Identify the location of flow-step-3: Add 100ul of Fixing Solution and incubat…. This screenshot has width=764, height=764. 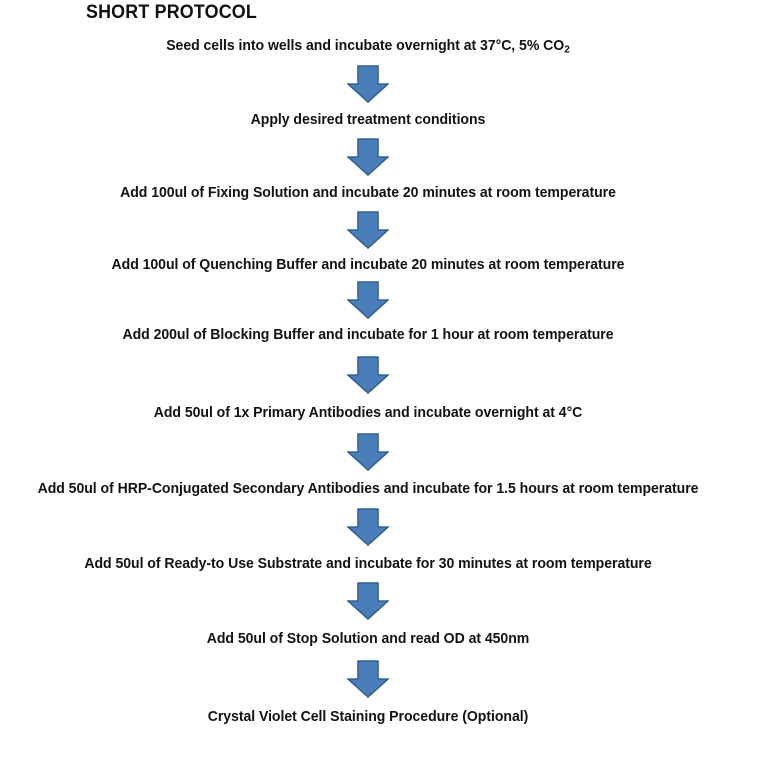
(368, 192).